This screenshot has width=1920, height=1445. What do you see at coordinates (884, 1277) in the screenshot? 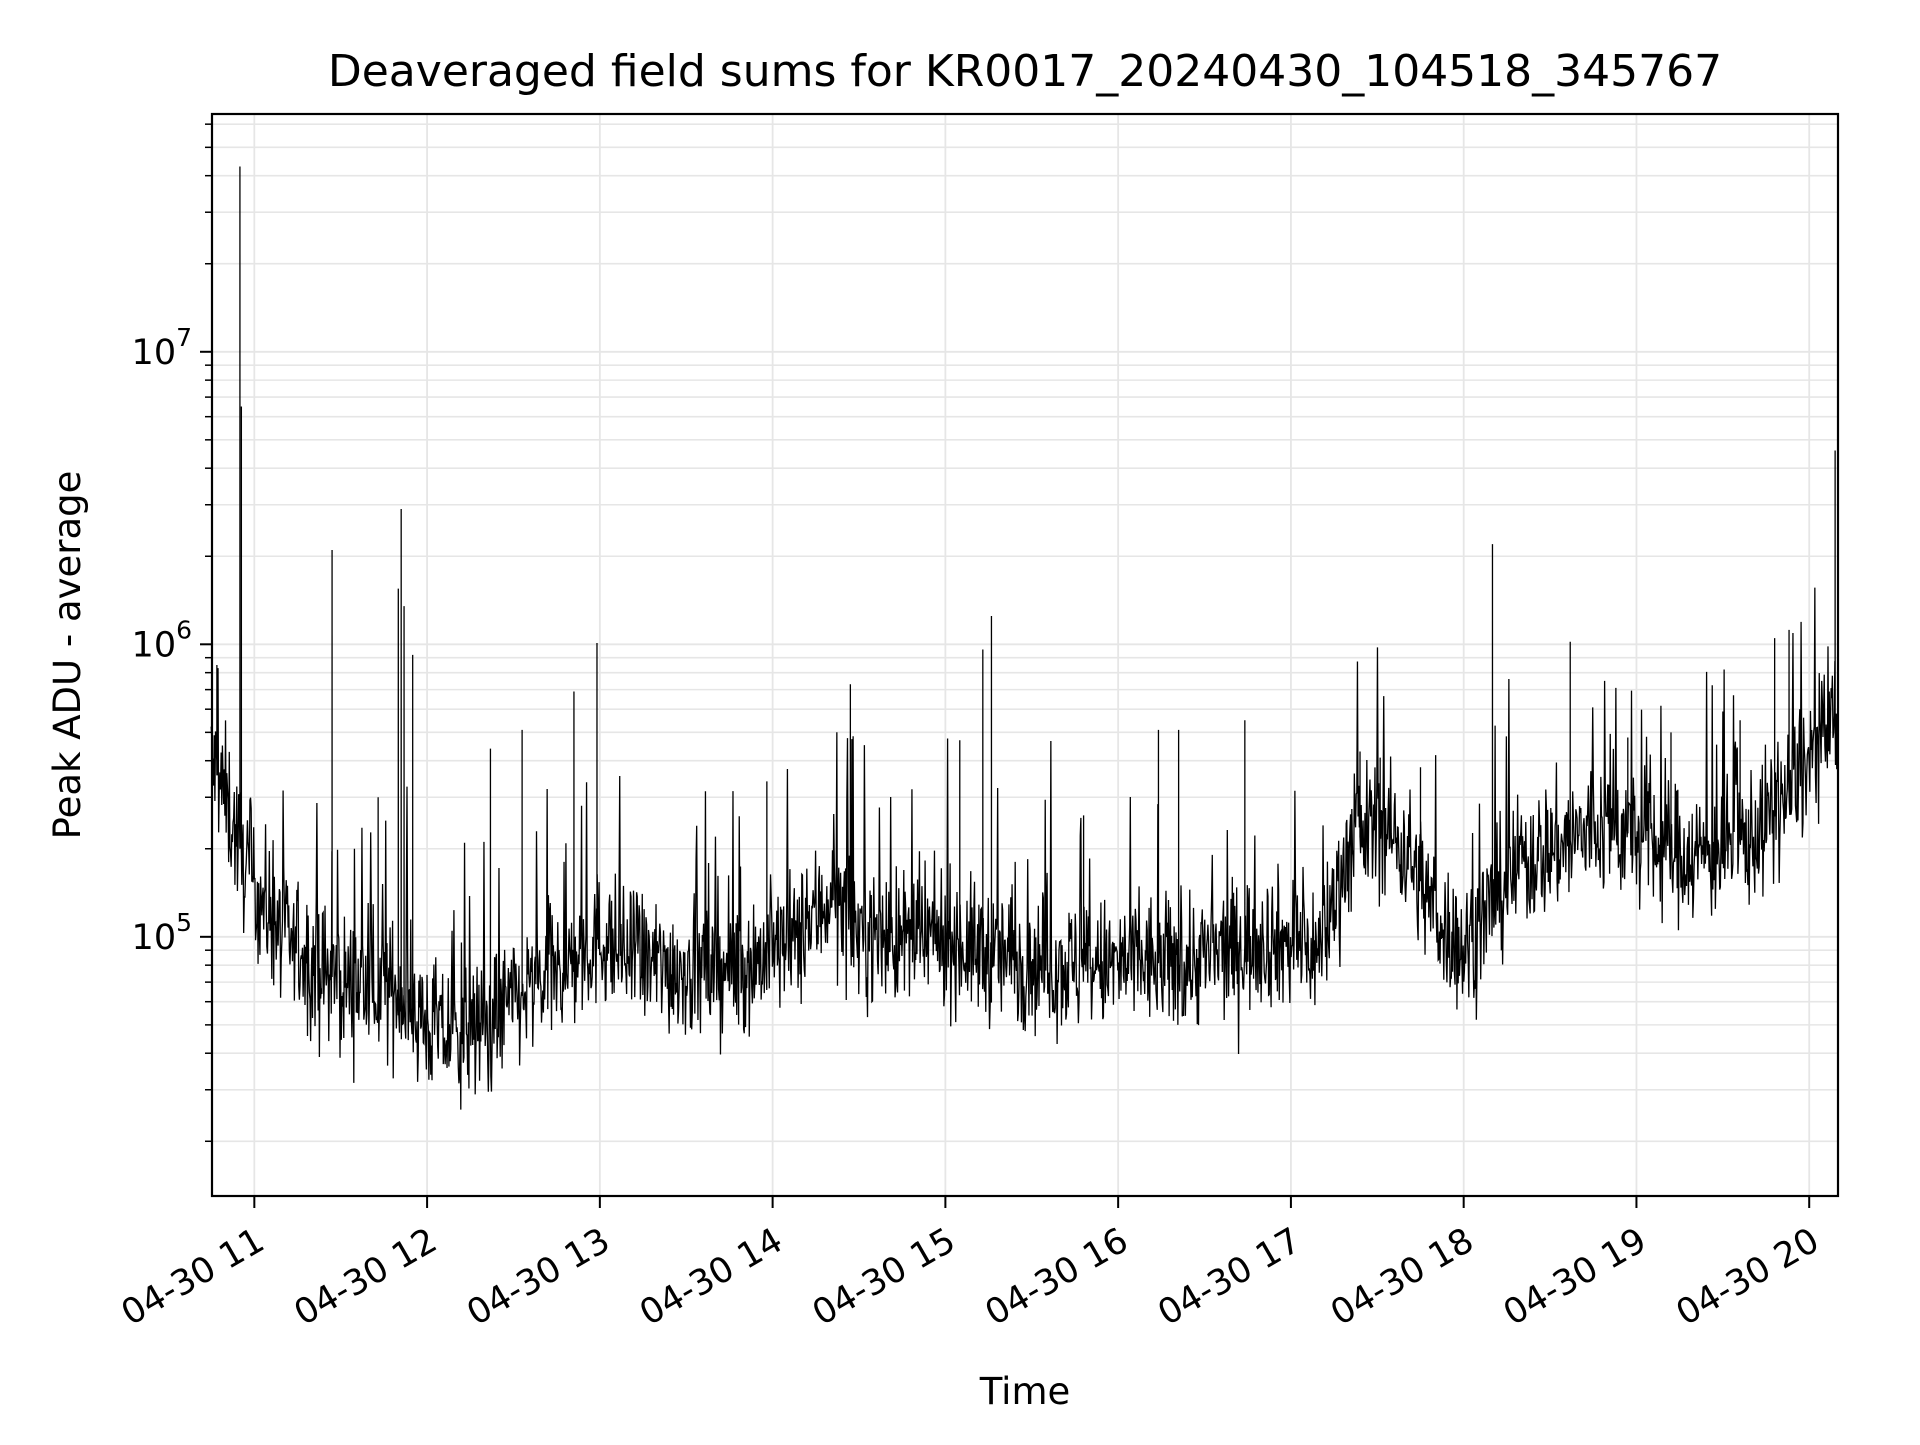
I see `x-tick-label: 04-30 15` at bounding box center [884, 1277].